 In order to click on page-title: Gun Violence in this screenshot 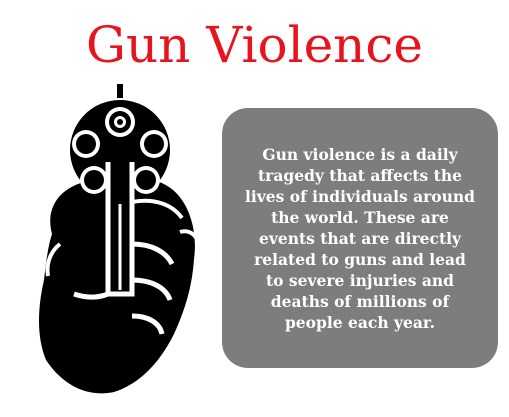, I will do `click(254, 45)`.